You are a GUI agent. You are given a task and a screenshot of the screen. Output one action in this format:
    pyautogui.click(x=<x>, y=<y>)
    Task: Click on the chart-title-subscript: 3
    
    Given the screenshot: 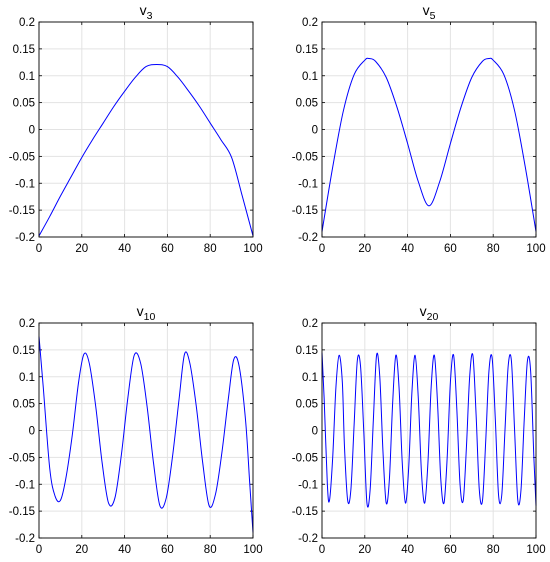 What is the action you would take?
    pyautogui.click(x=150, y=16)
    